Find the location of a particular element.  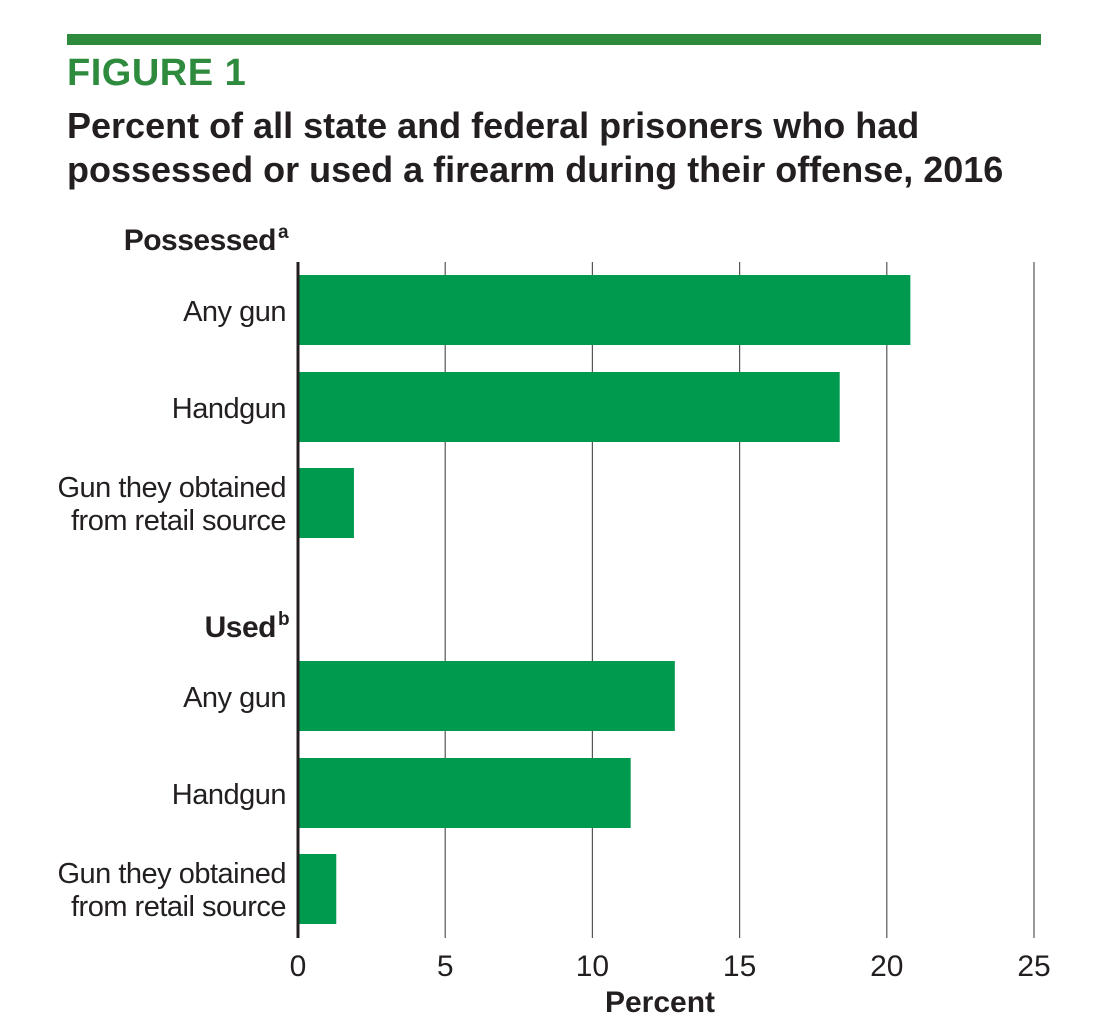

group-header-superscript: b is located at coordinates (284, 619).